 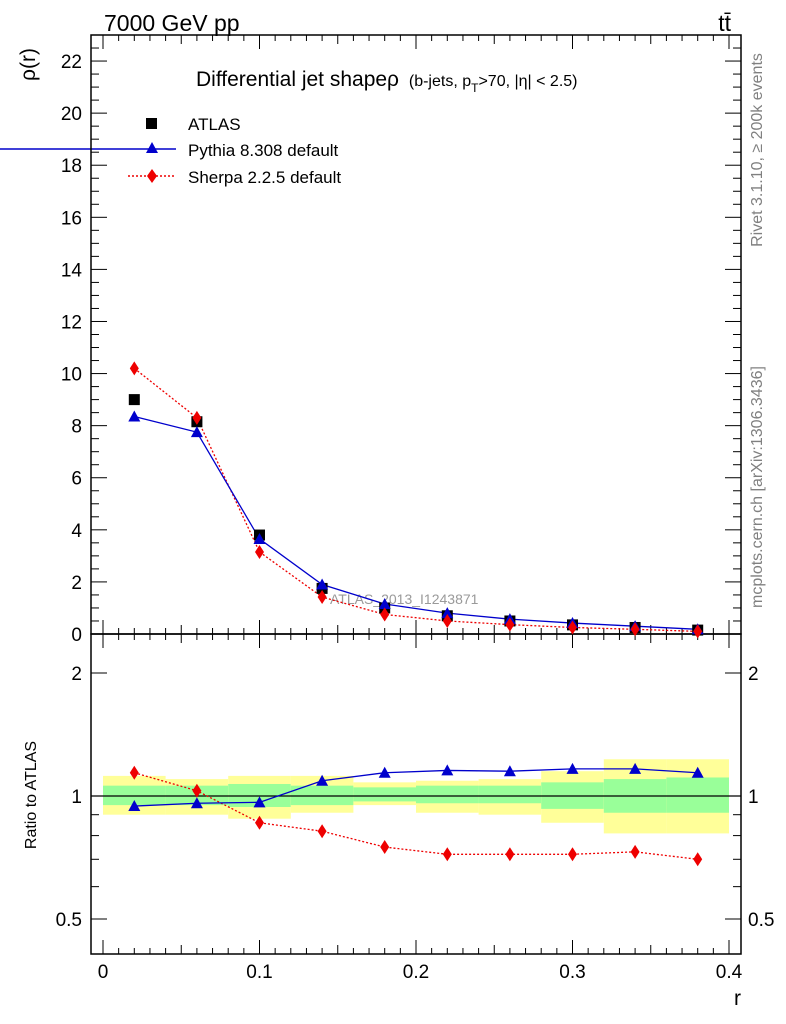 What do you see at coordinates (724, 23) in the screenshot?
I see `process-label: tt̄` at bounding box center [724, 23].